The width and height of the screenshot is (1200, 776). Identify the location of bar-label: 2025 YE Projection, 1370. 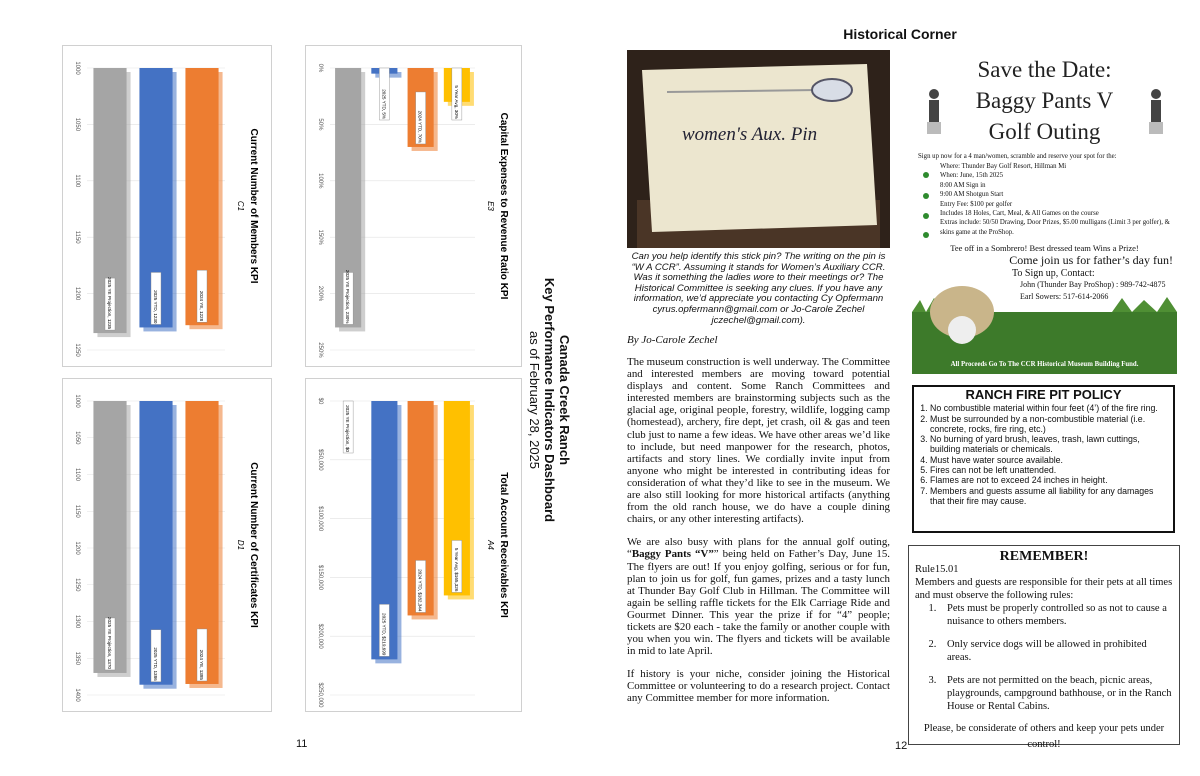
(109, 643).